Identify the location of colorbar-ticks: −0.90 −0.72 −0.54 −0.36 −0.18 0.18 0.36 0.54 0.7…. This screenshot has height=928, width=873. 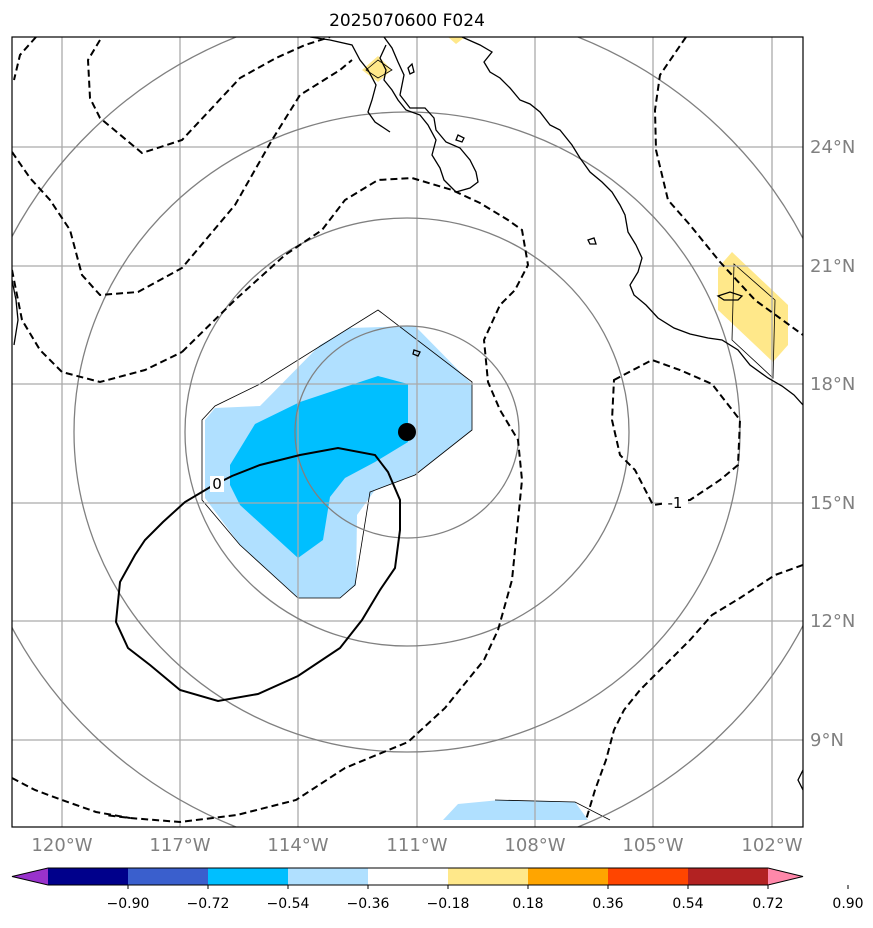
(485, 898).